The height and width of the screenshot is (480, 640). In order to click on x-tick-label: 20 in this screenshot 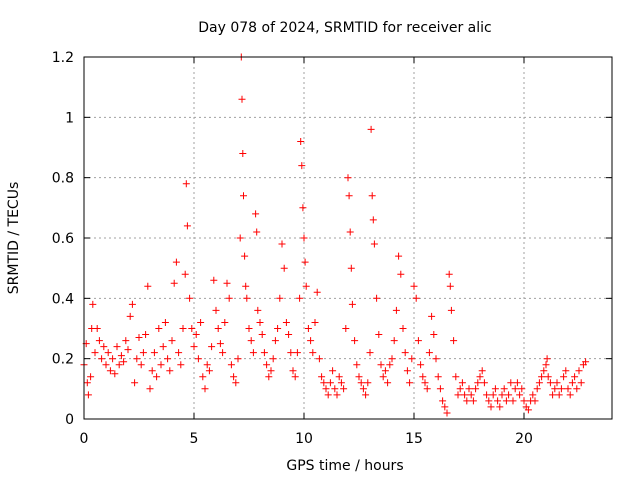, I will do `click(524, 439)`.